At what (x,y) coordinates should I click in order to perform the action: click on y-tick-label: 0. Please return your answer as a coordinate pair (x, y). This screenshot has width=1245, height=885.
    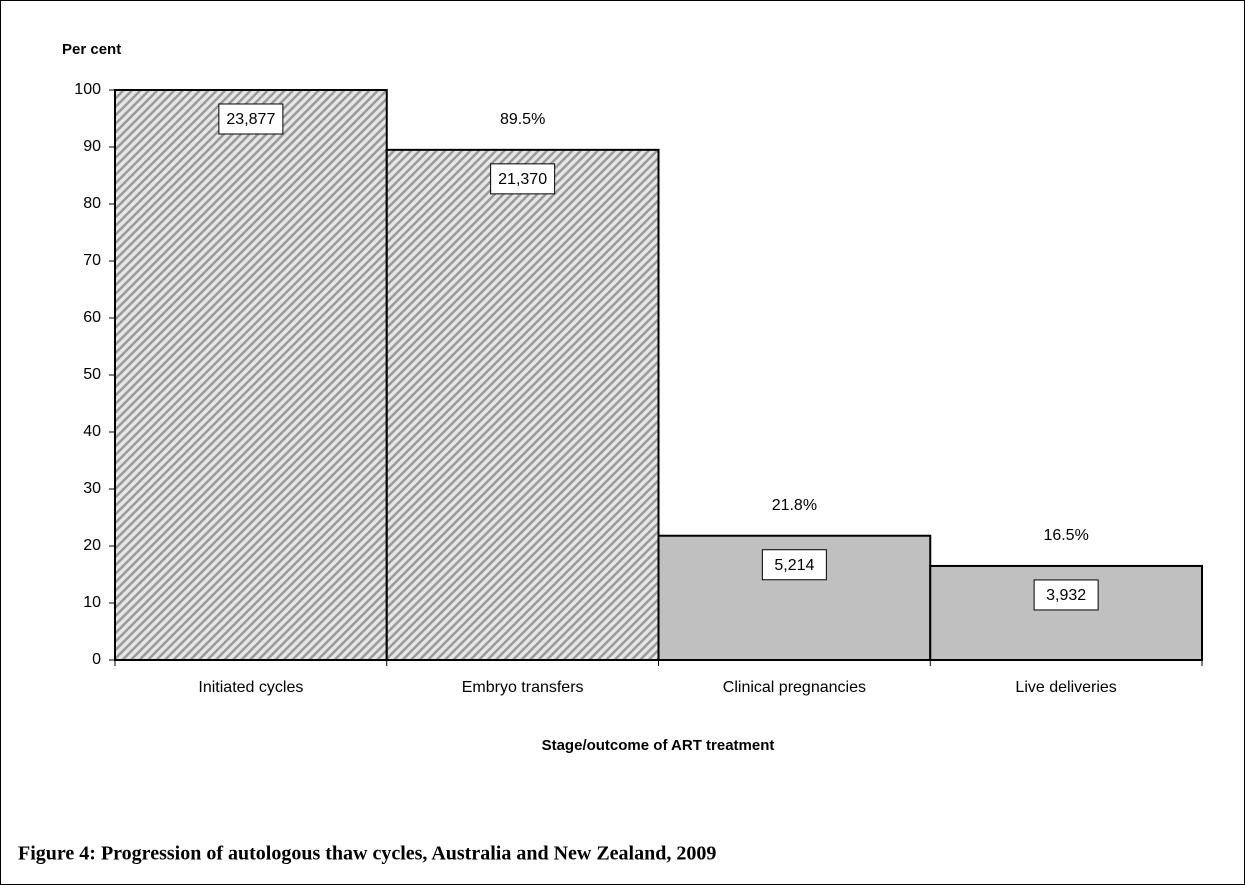
    Looking at the image, I should click on (96, 659).